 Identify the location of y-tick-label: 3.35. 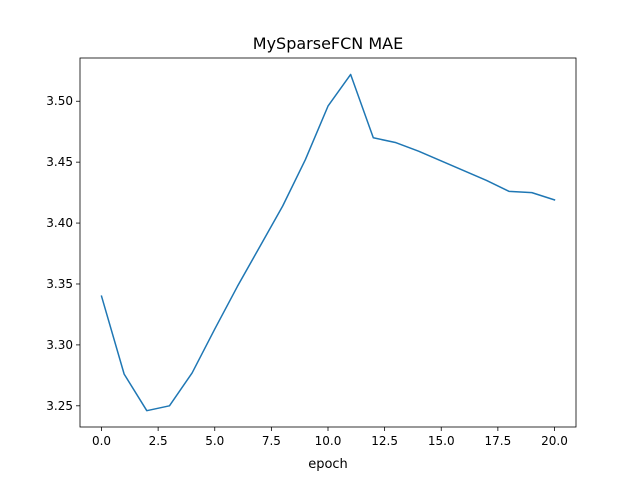
(59, 284).